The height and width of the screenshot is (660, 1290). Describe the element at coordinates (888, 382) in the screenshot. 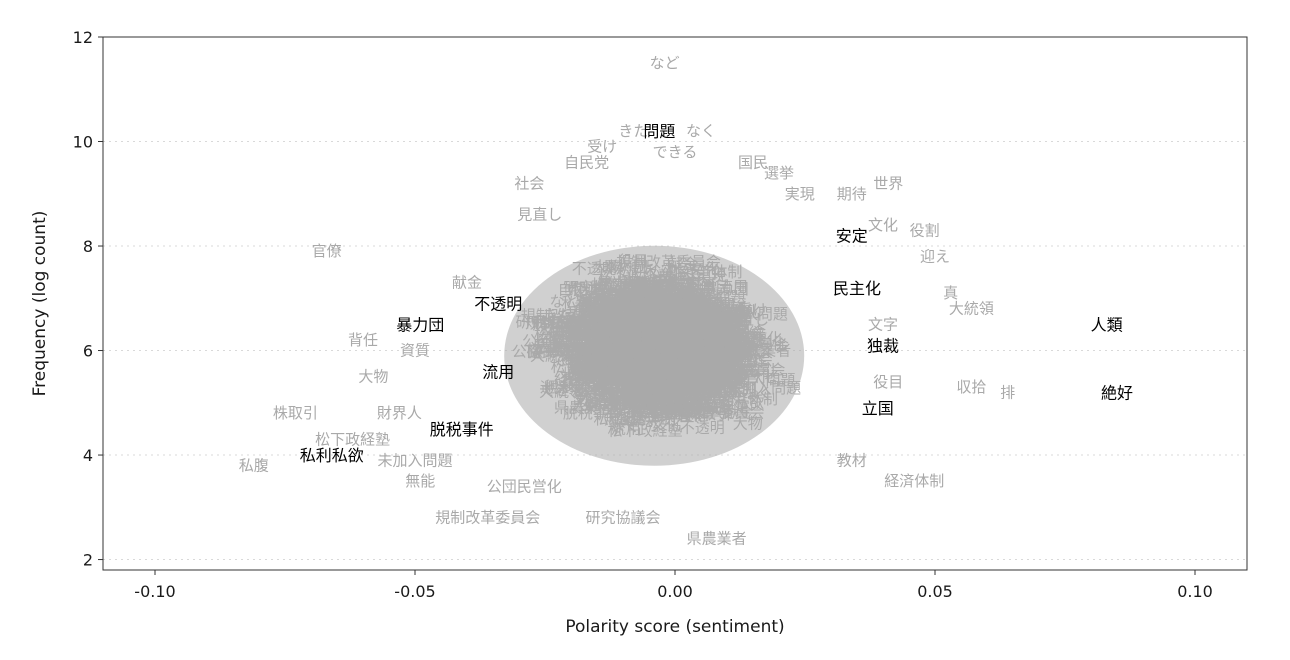

I see `background-word: 役目` at that location.